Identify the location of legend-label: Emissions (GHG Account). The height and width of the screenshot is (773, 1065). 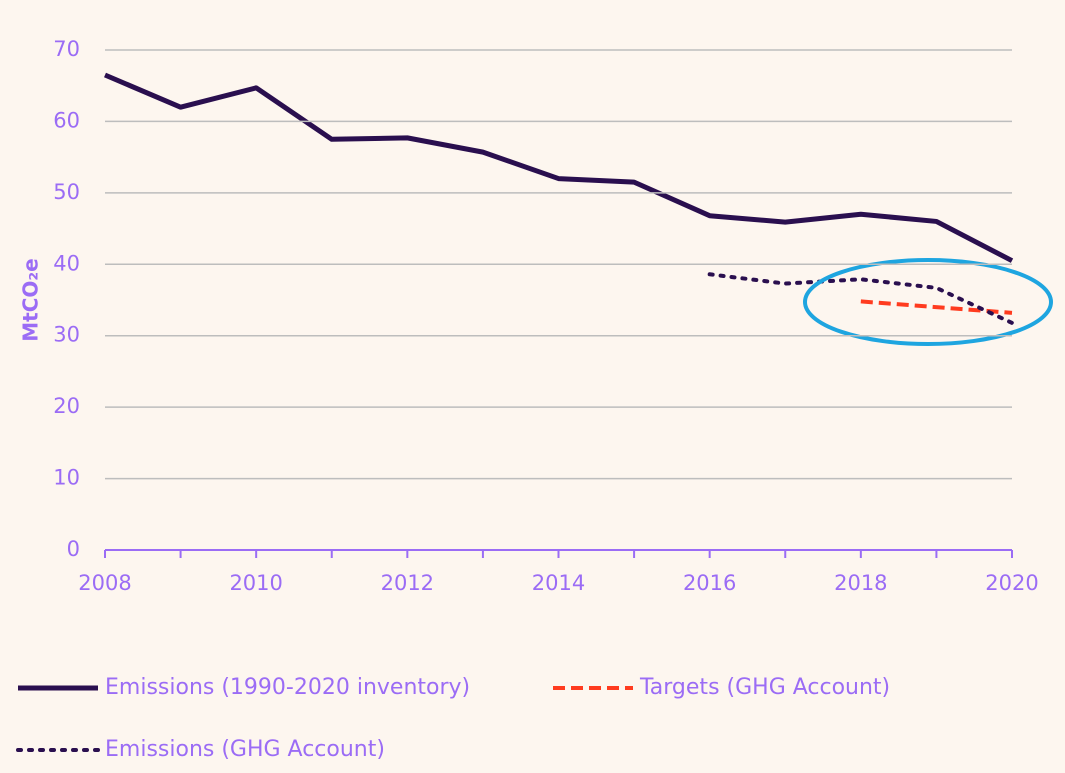
(245, 749).